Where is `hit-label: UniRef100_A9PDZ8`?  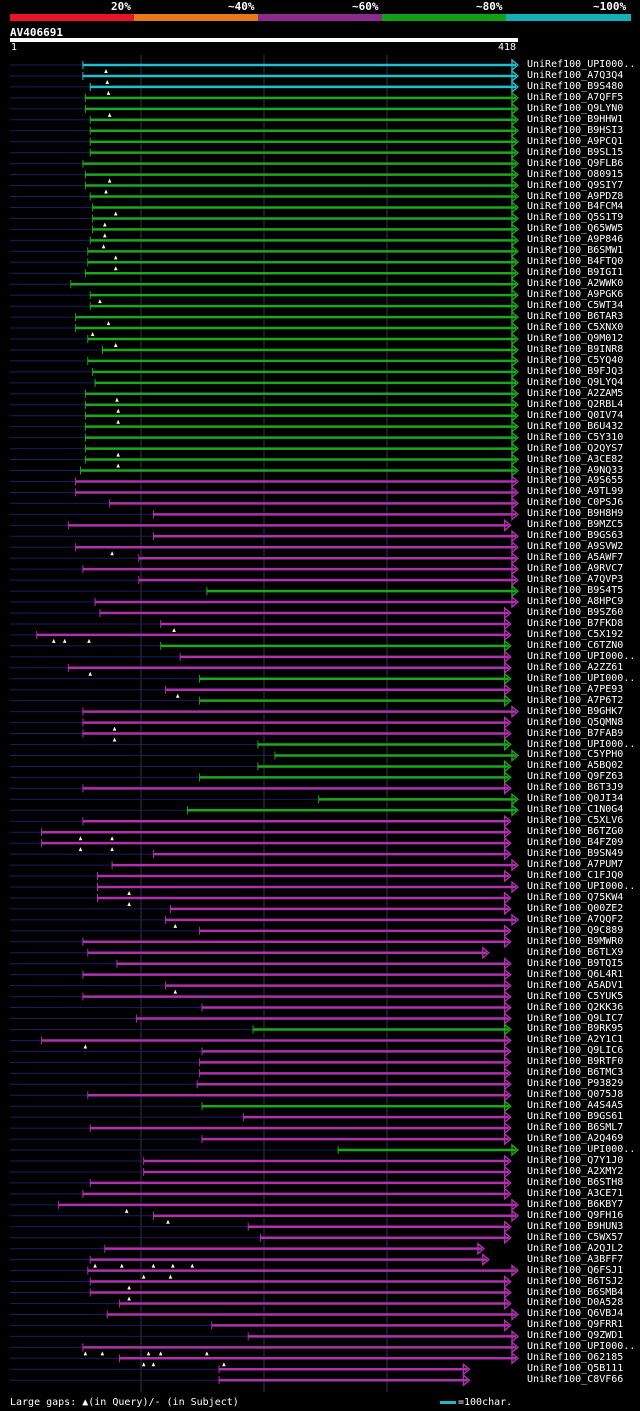 hit-label: UniRef100_A9PDZ8 is located at coordinates (575, 196).